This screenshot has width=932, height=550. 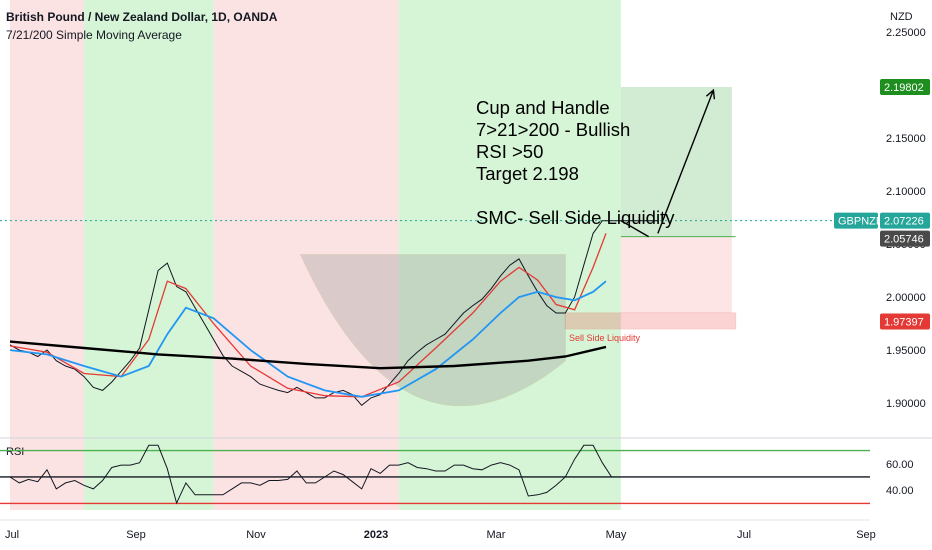 What do you see at coordinates (15, 452) in the screenshot?
I see `rsi-label: RSI` at bounding box center [15, 452].